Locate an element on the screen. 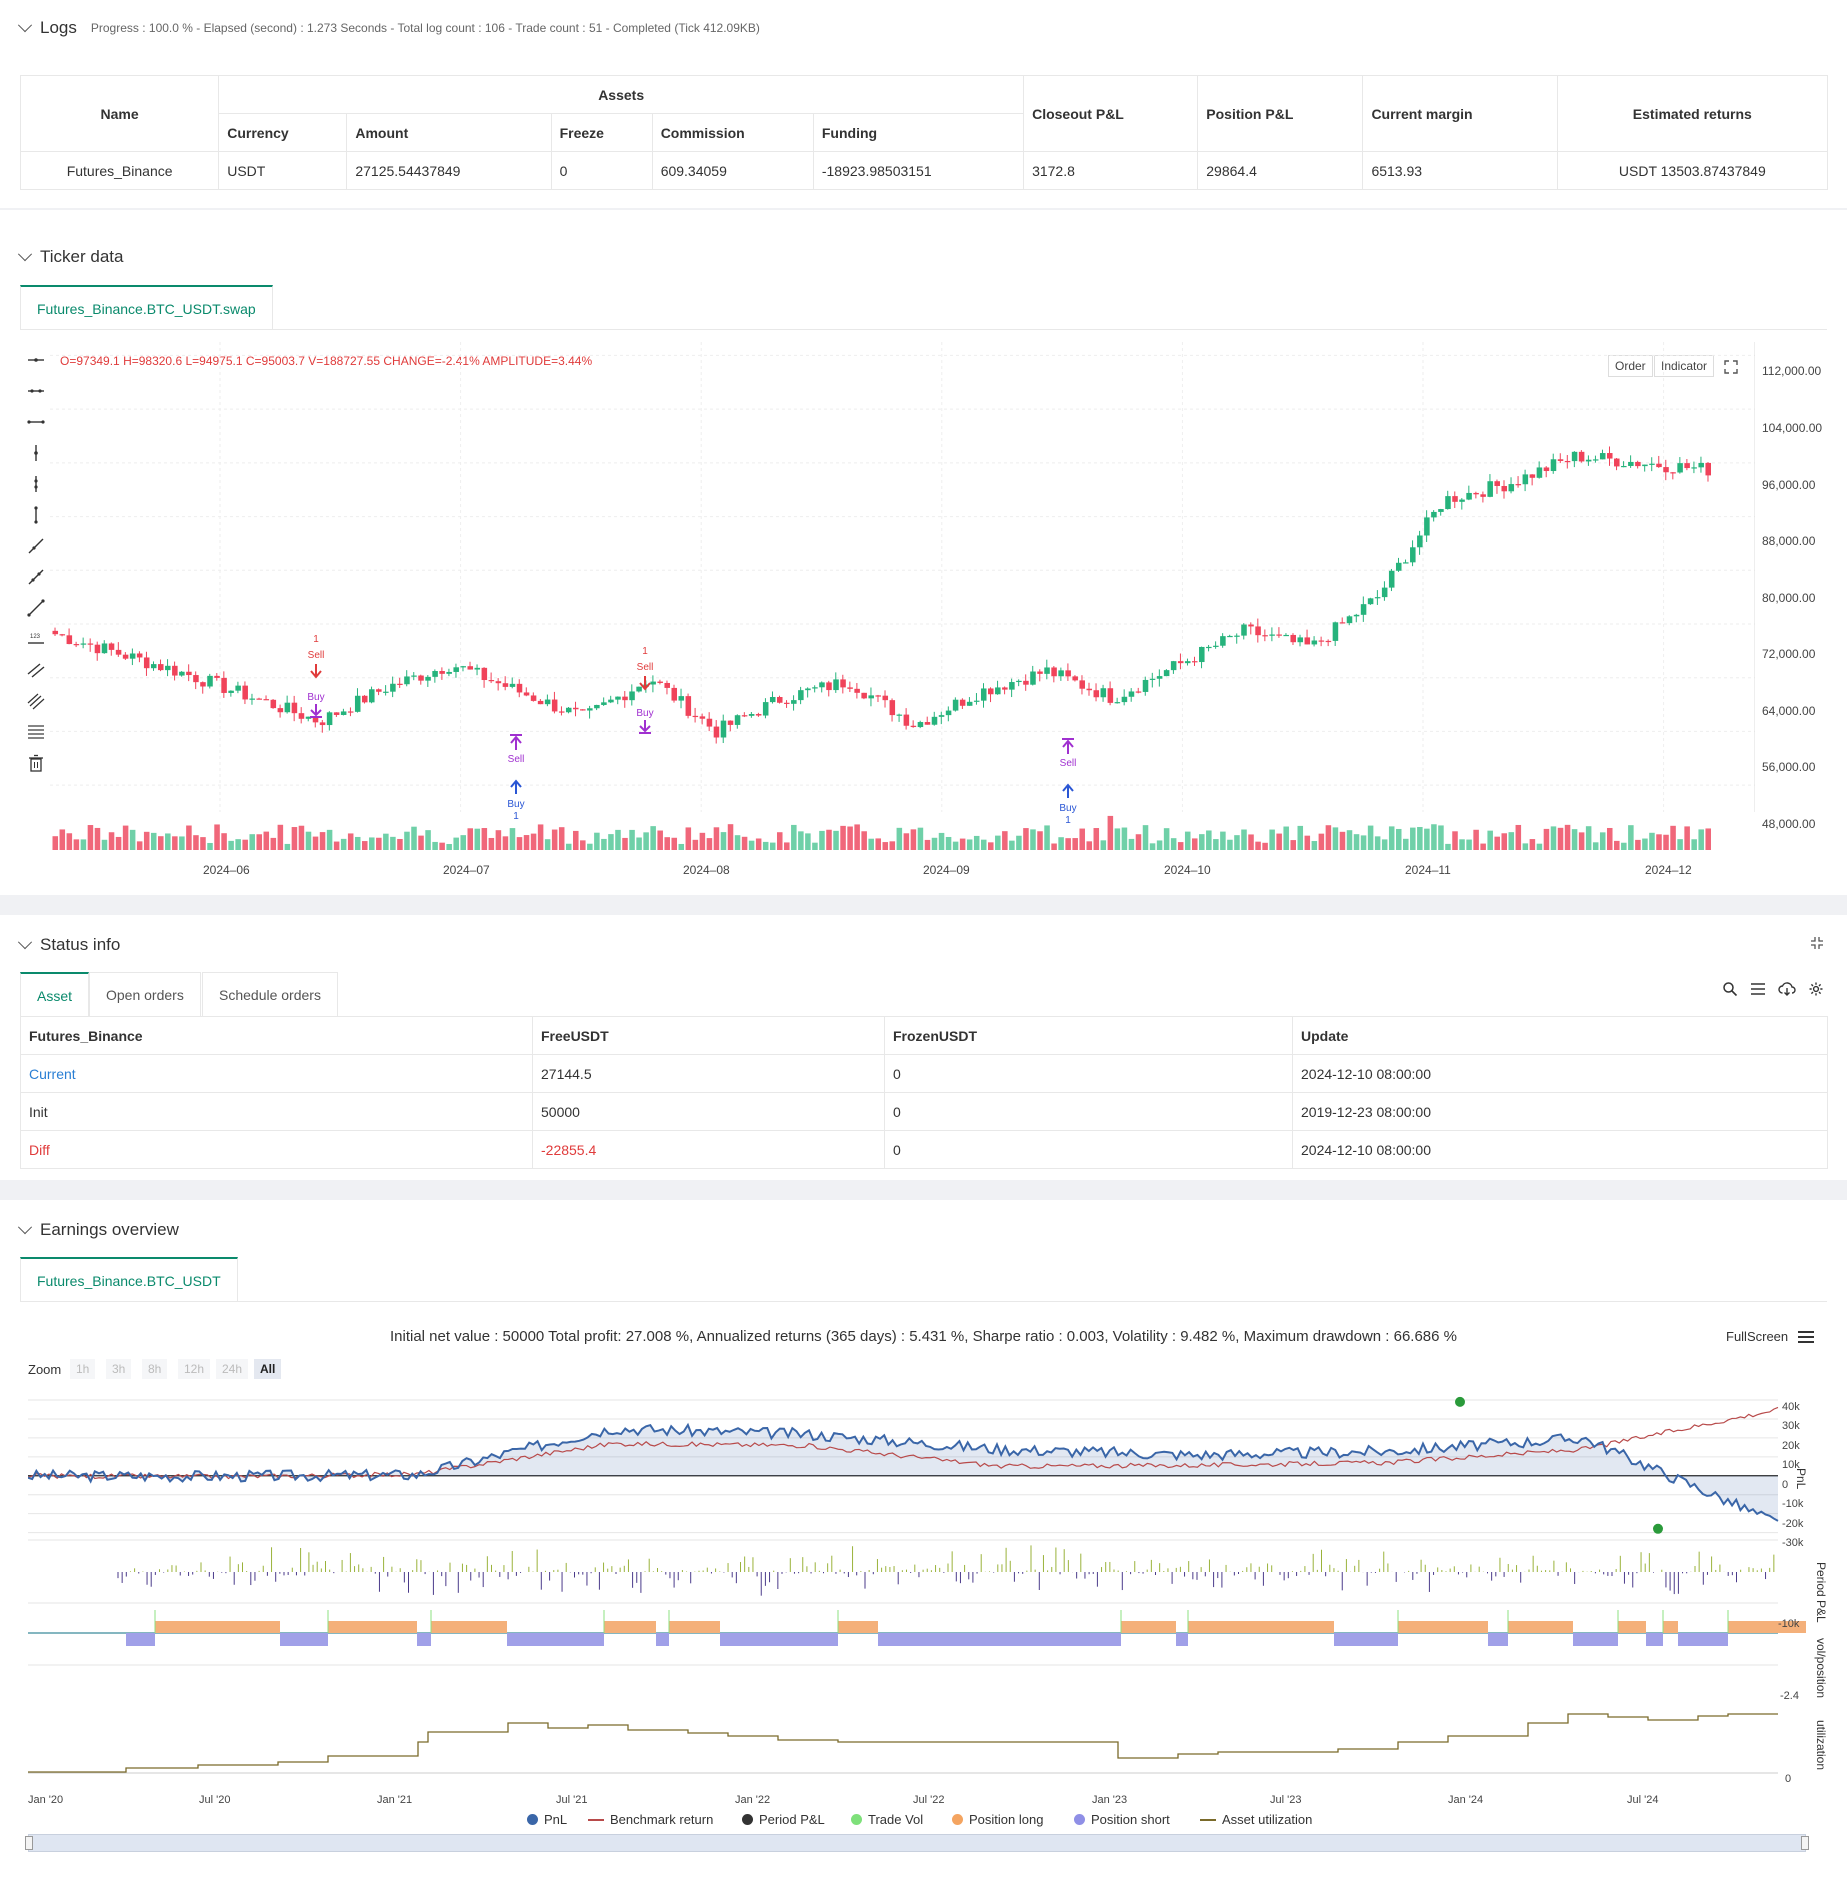 The image size is (1847, 1881). ticker-header: Ticker data is located at coordinates (70, 257).